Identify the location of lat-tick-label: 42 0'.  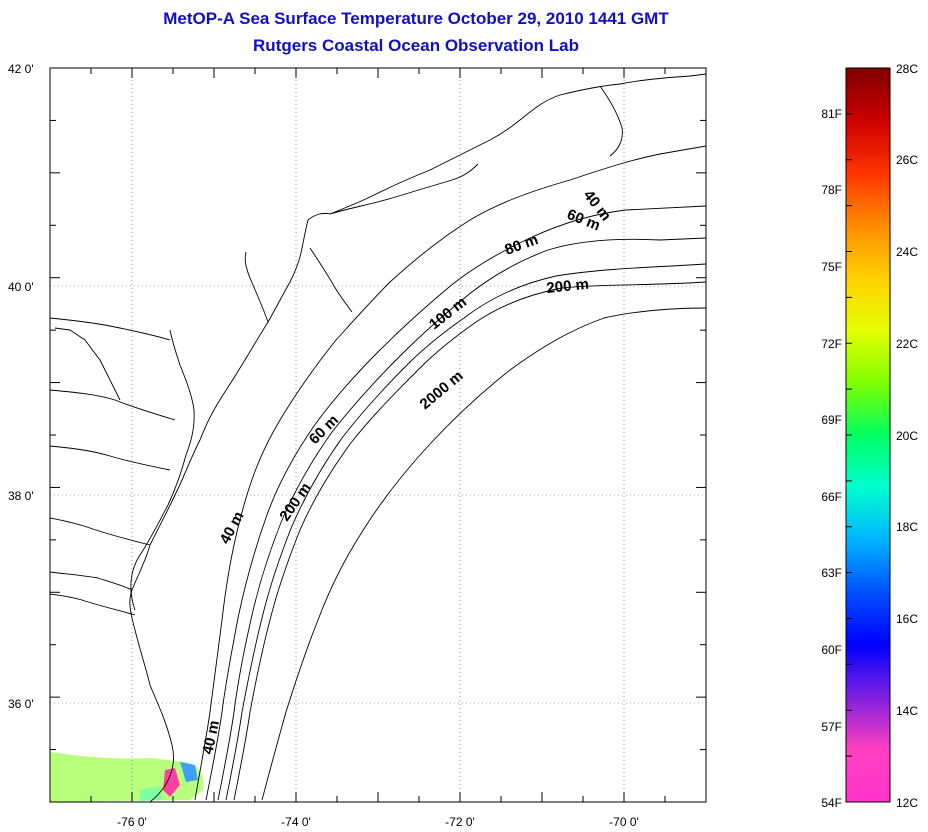
(21, 69).